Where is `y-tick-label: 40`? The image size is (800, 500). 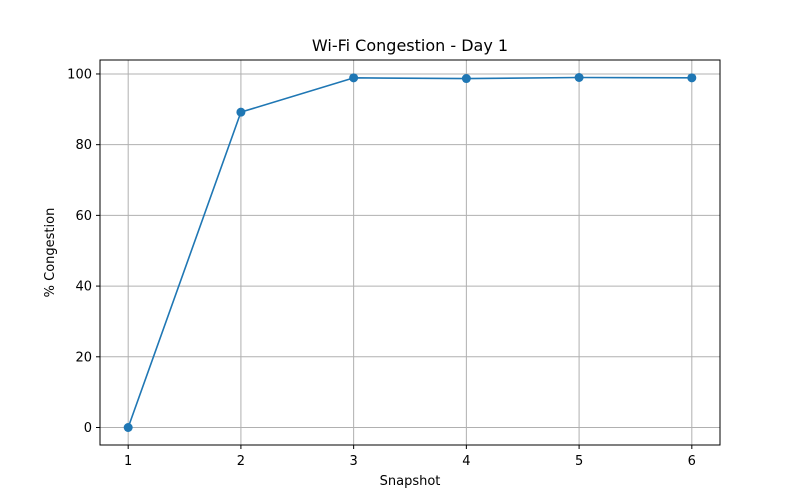 y-tick-label: 40 is located at coordinates (83, 287).